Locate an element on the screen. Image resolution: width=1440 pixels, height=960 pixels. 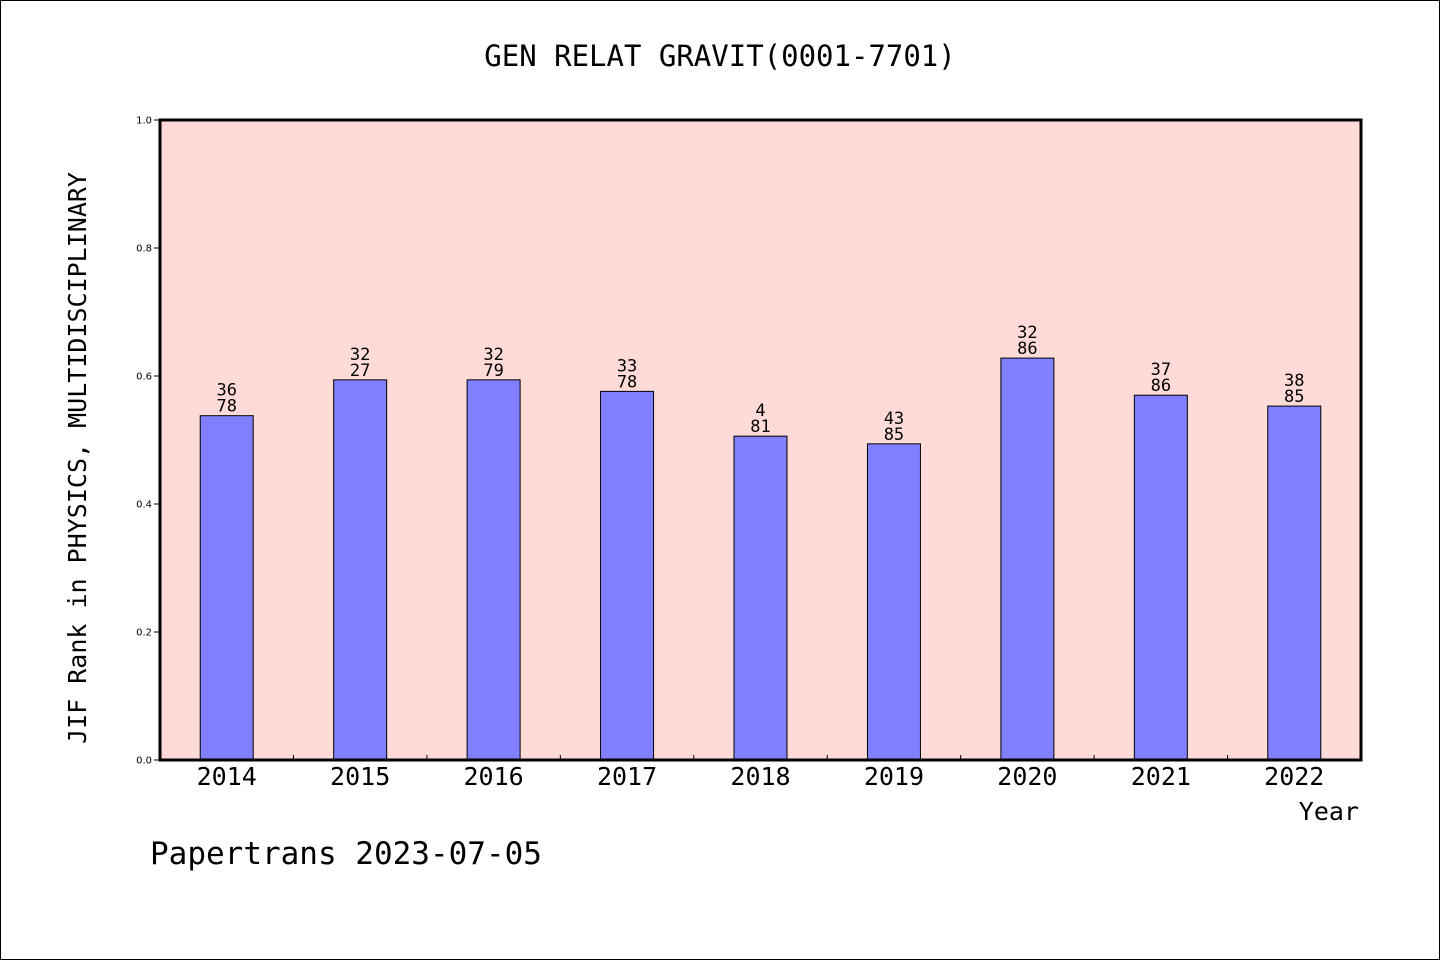
bar-2022 is located at coordinates (1294, 583).